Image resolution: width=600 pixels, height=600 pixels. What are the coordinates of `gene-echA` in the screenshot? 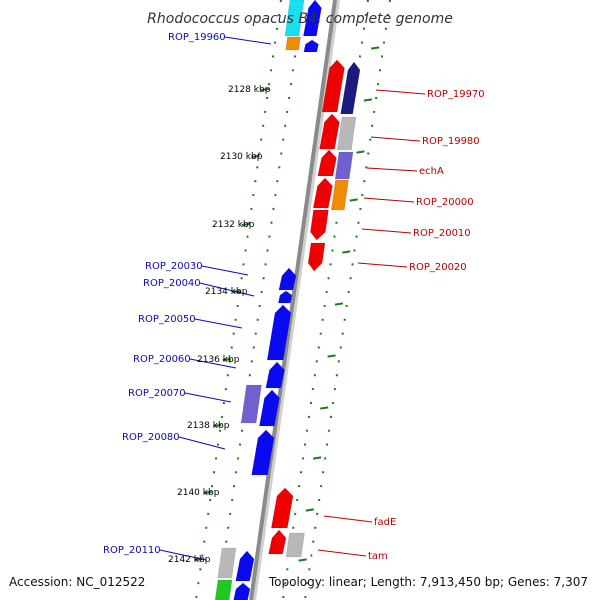 It's located at (327, 163).